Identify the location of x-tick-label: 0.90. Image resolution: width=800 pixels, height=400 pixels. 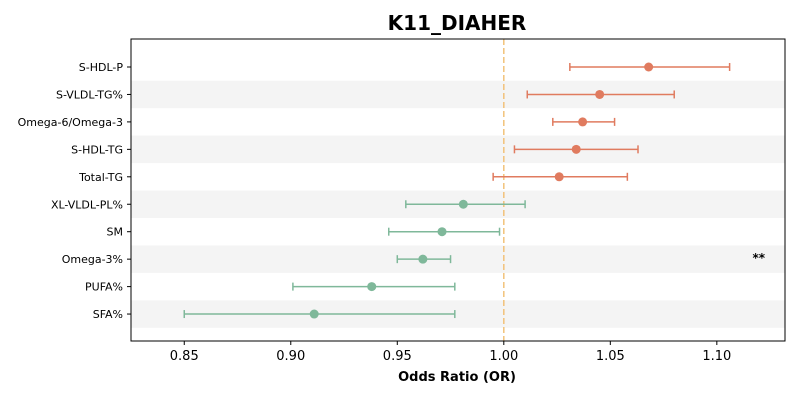
(290, 356).